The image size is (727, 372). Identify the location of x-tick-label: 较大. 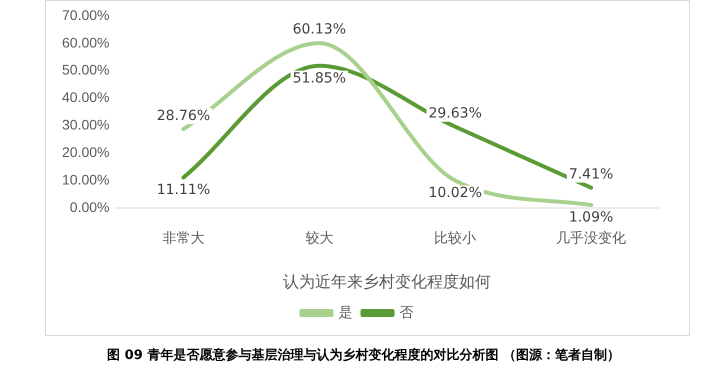
(319, 237).